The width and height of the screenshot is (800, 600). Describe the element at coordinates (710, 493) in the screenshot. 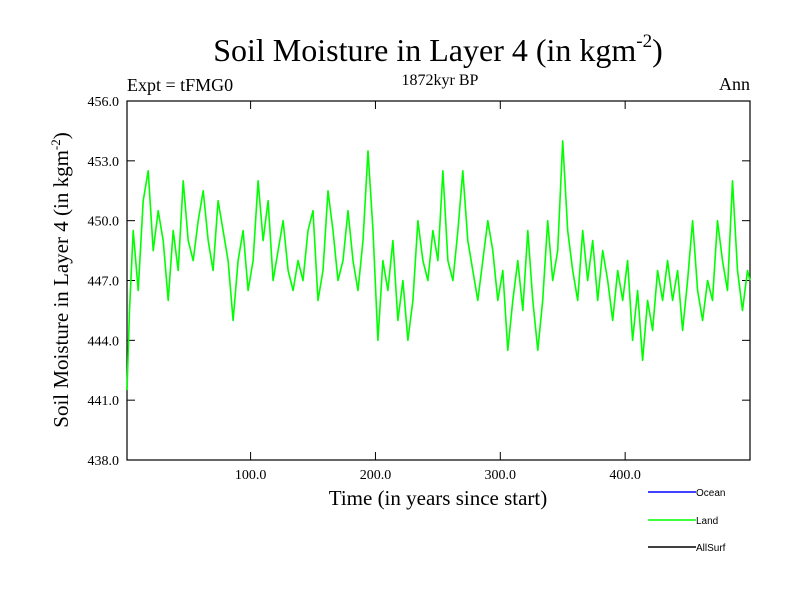

I see `legend-label-ocean: Ocean` at that location.